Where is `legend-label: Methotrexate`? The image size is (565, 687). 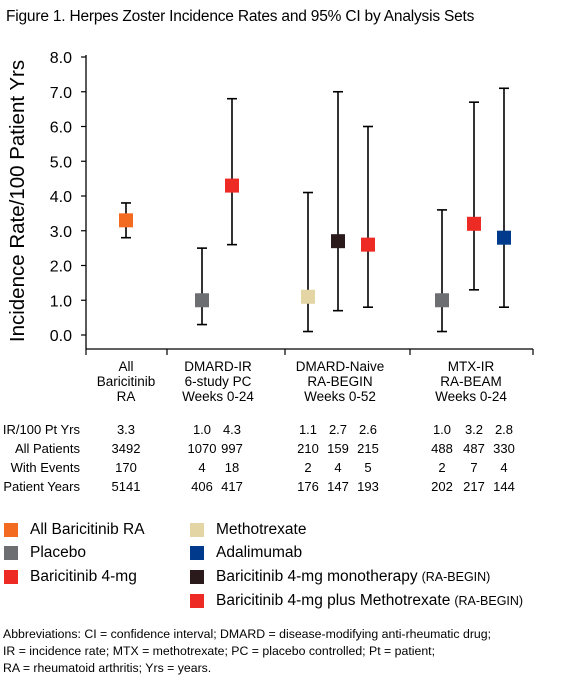
legend-label: Methotrexate is located at coordinates (261, 529).